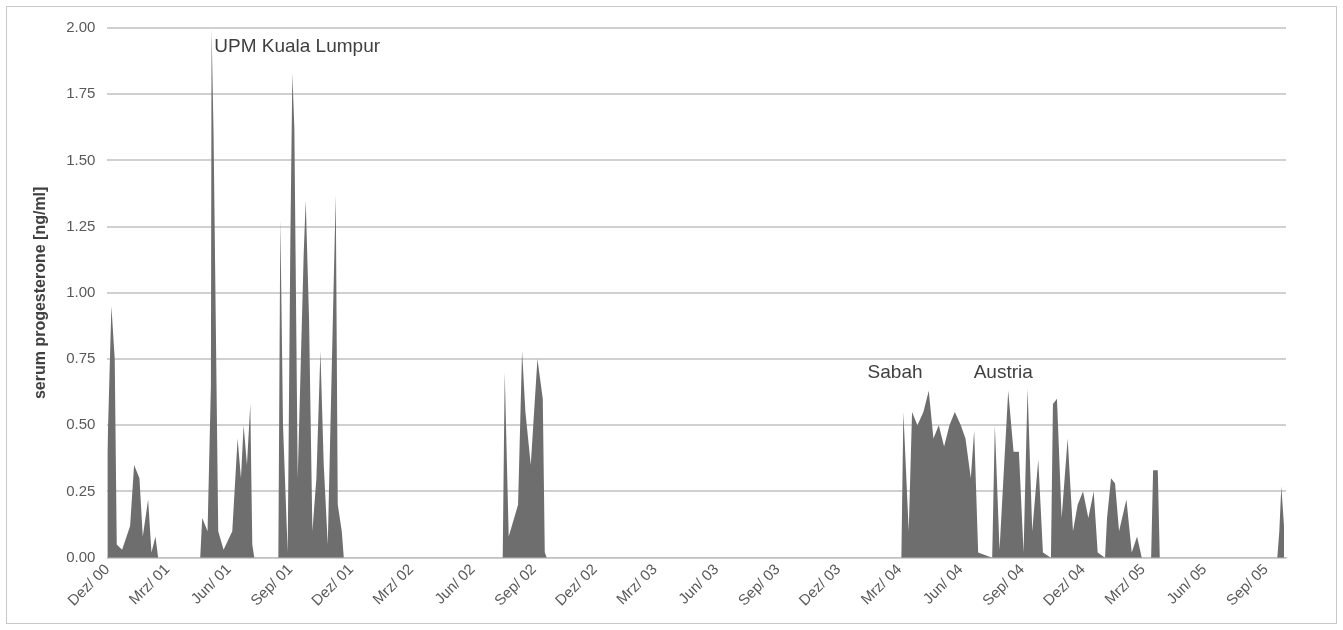 The width and height of the screenshot is (1343, 630). I want to click on y-tick-label: 0.00, so click(81, 556).